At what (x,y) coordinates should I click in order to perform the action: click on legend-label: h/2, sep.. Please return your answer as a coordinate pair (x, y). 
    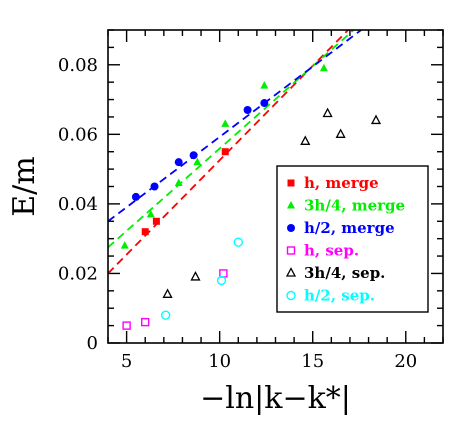
    Looking at the image, I should click on (339, 296).